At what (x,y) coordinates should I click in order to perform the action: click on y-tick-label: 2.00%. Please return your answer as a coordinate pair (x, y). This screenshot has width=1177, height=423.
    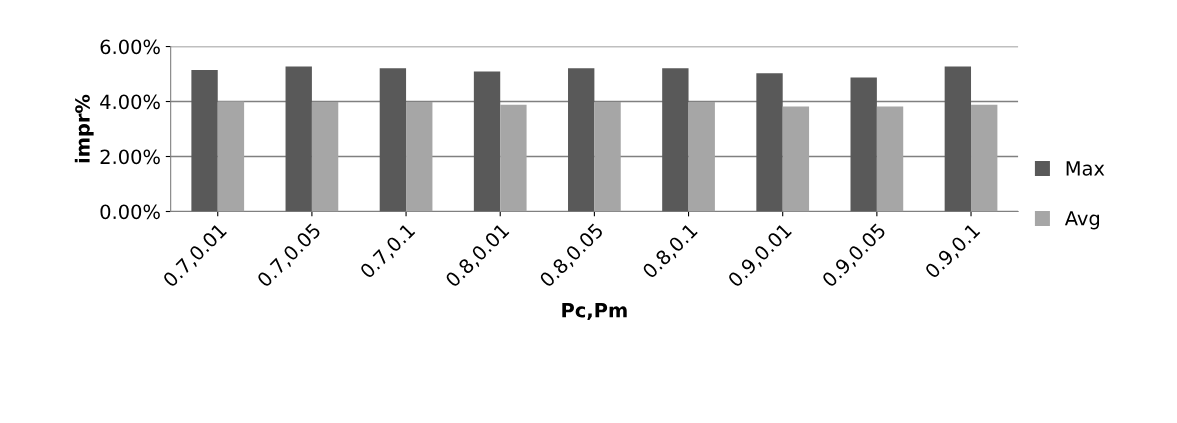
    Looking at the image, I should click on (130, 157).